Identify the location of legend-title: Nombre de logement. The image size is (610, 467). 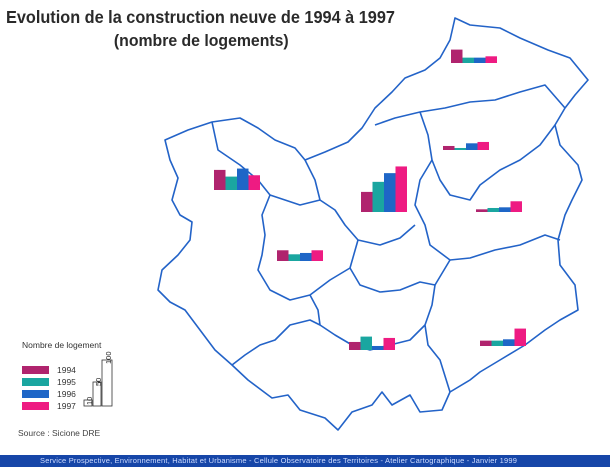
(62, 345).